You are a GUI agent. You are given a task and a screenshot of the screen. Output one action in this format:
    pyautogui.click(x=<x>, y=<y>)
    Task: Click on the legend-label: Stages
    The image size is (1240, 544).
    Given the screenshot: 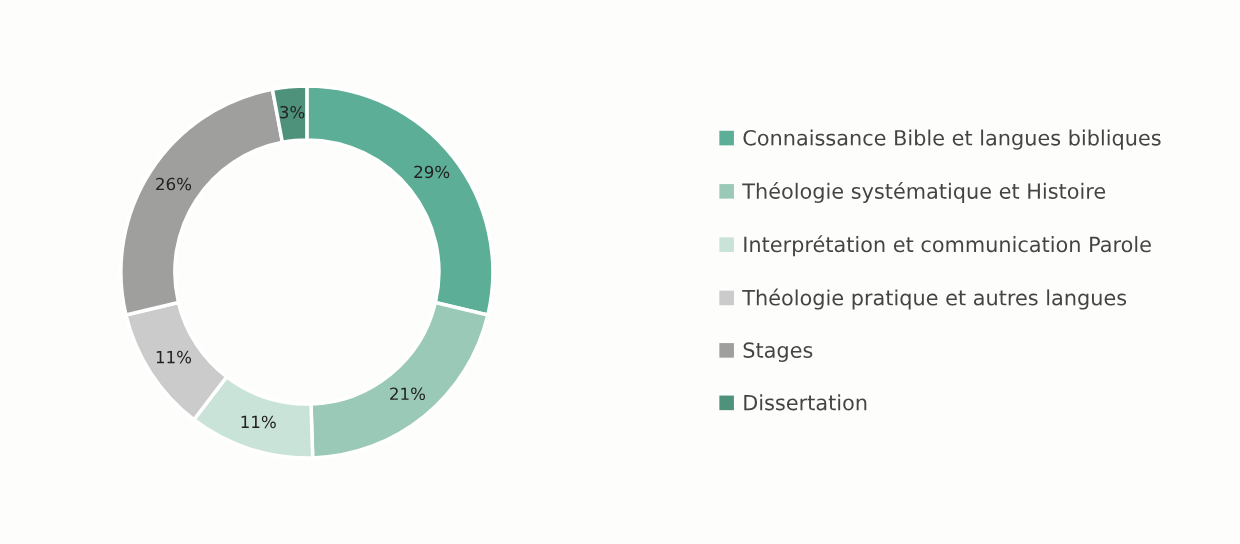 What is the action you would take?
    pyautogui.click(x=778, y=352)
    